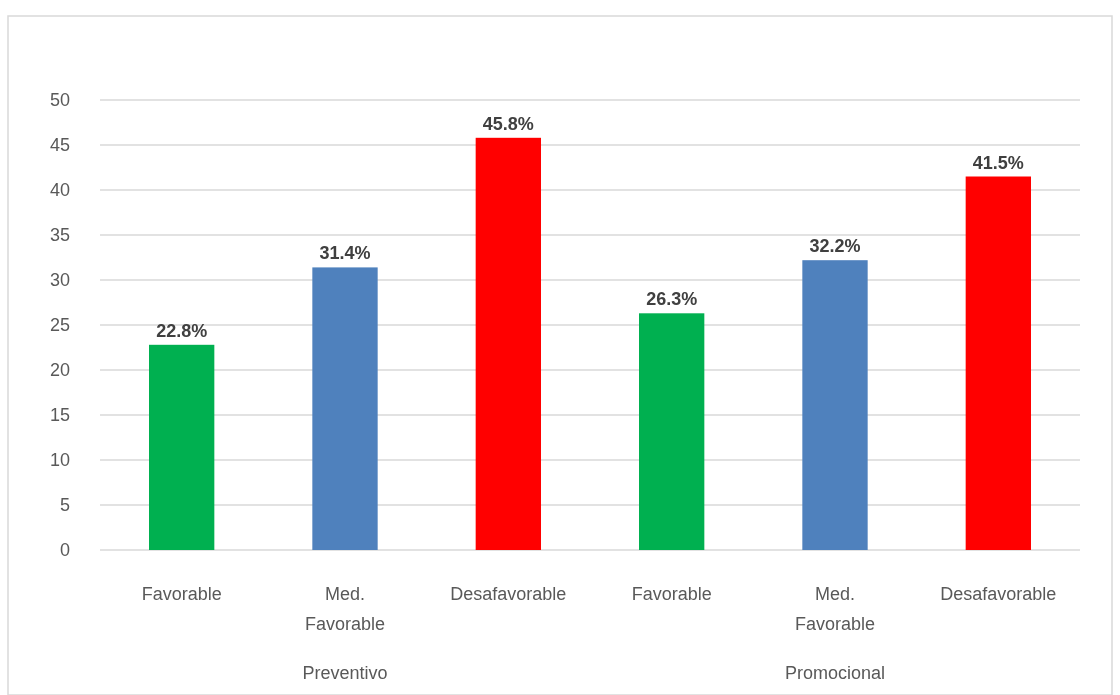 This screenshot has height=695, width=1120. What do you see at coordinates (672, 299) in the screenshot?
I see `data-label: 26.3%` at bounding box center [672, 299].